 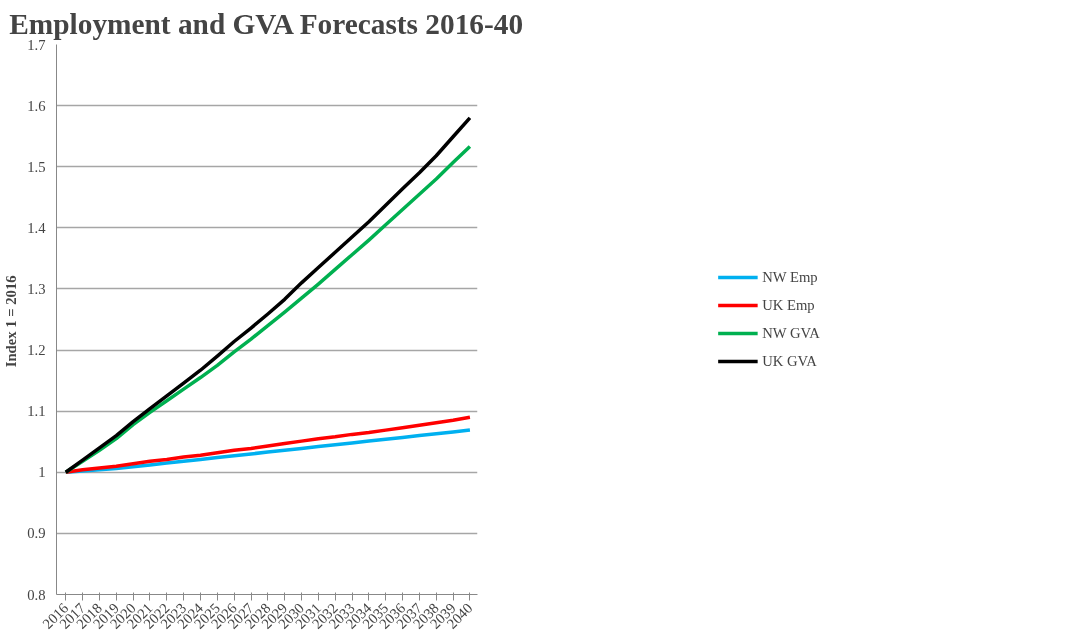 I want to click on y-tick-label: 1, so click(x=42, y=472).